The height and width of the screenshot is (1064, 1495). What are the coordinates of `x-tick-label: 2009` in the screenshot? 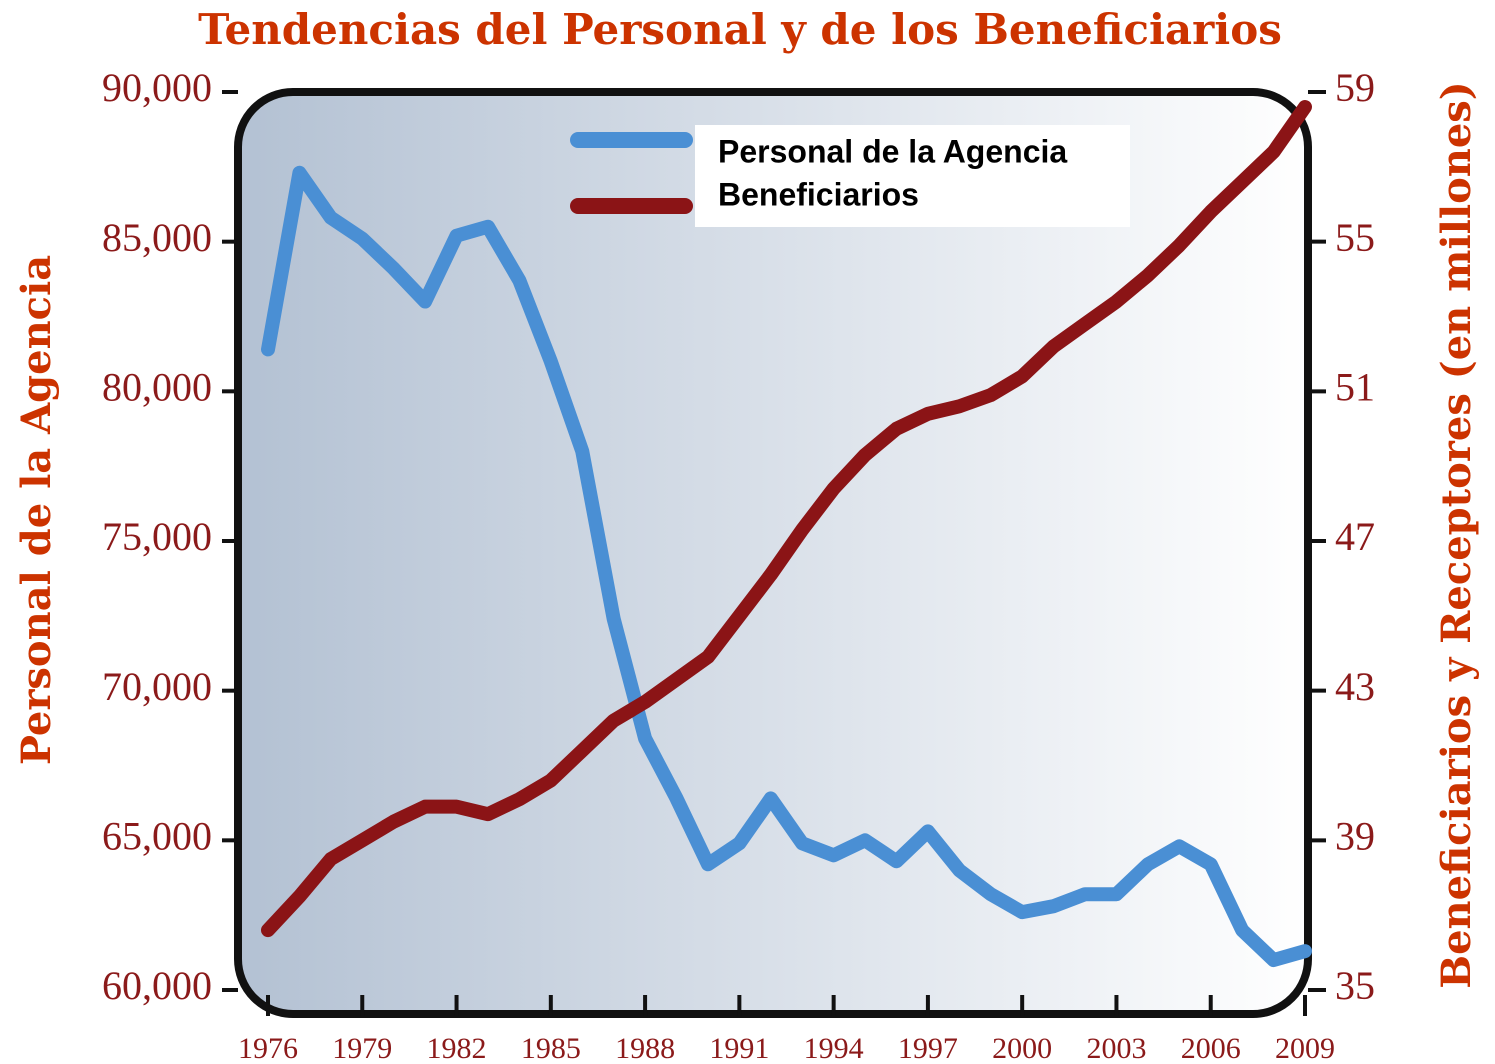 It's located at (1305, 1048).